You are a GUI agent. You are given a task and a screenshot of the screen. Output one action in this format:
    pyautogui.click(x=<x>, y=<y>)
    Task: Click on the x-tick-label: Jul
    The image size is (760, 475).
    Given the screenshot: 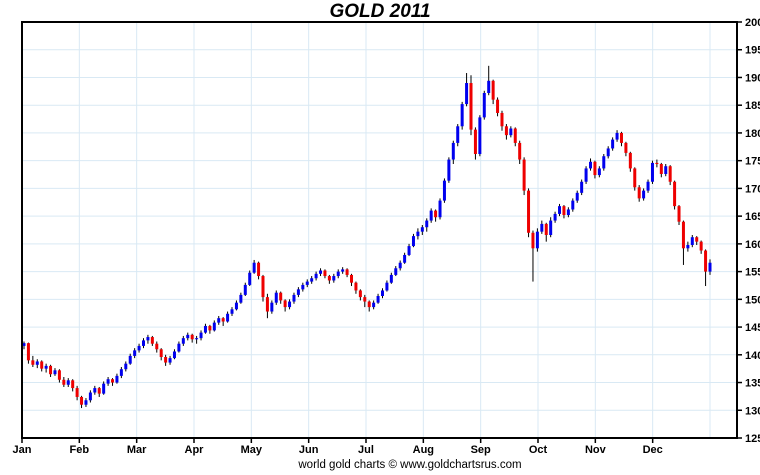 What is the action you would take?
    pyautogui.click(x=366, y=450)
    